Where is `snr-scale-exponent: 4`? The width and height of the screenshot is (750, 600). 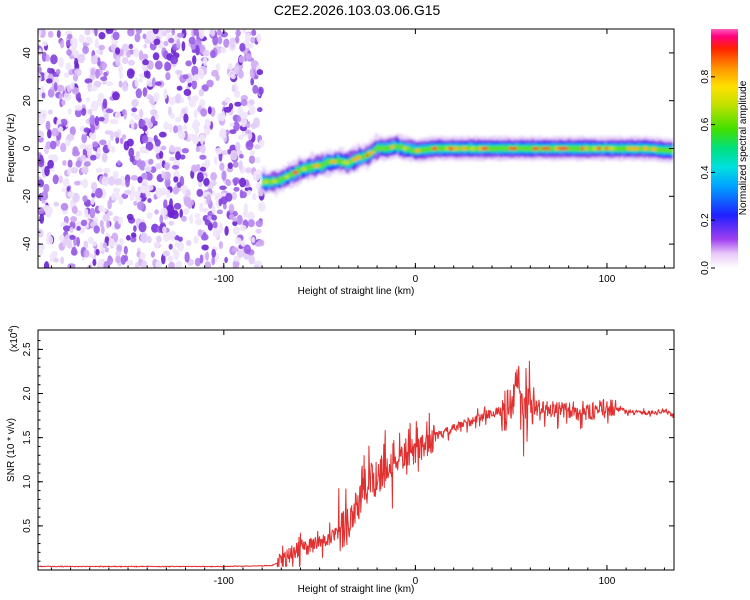
snr-scale-exponent: 4 is located at coordinates (11, 331).